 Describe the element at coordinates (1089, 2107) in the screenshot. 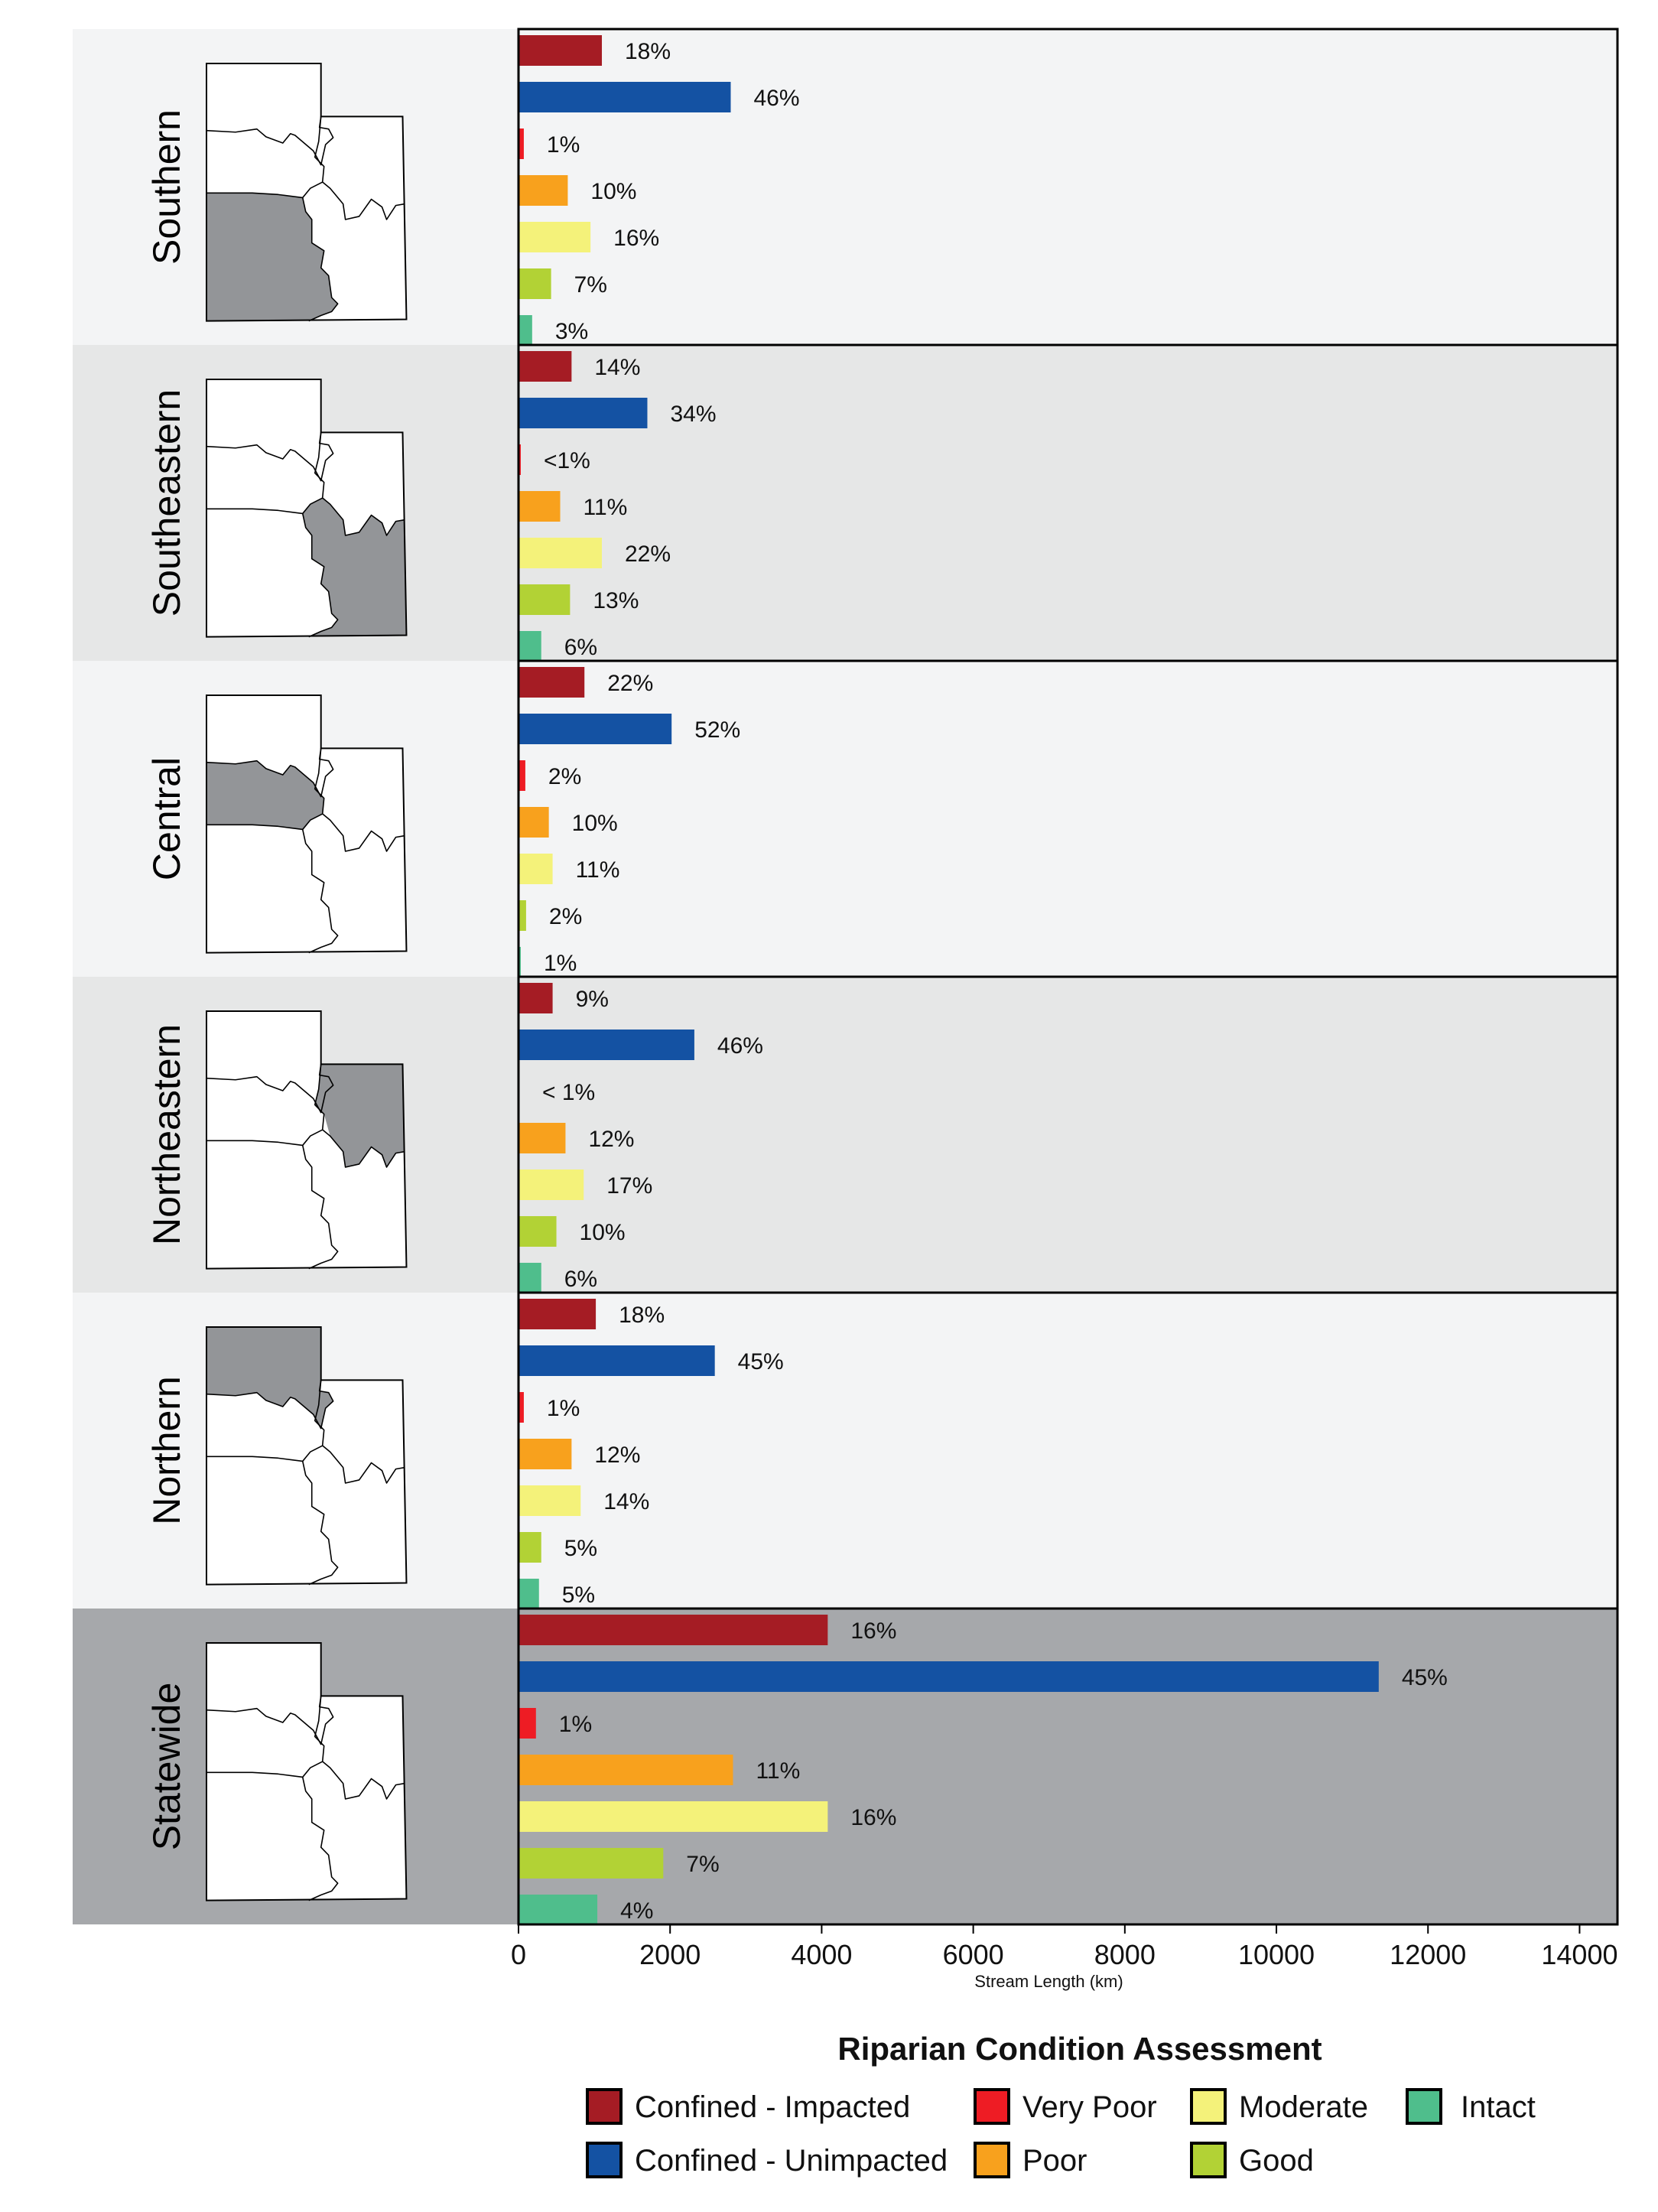

I see `legend-label: Very Poor` at that location.